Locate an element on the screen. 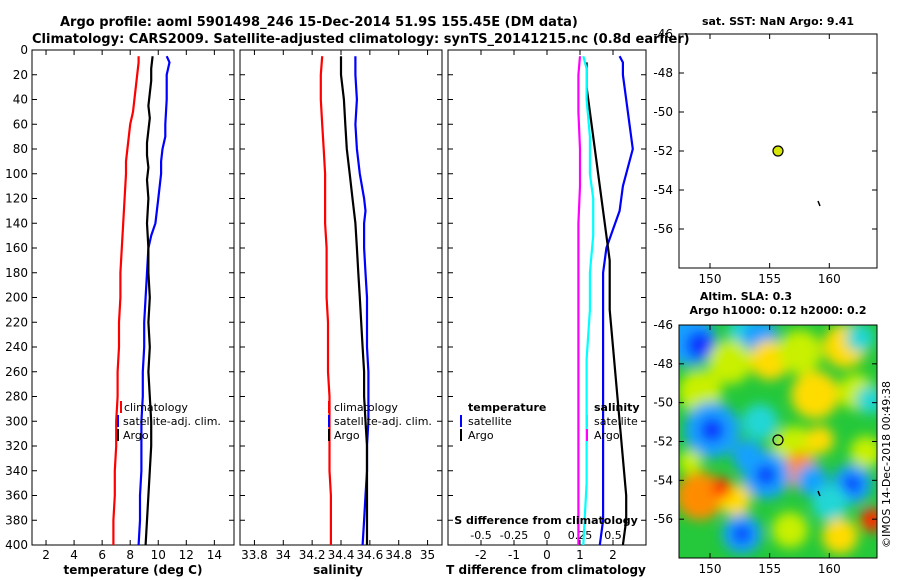 The image size is (900, 580). x-tick-label: 12 is located at coordinates (186, 555).